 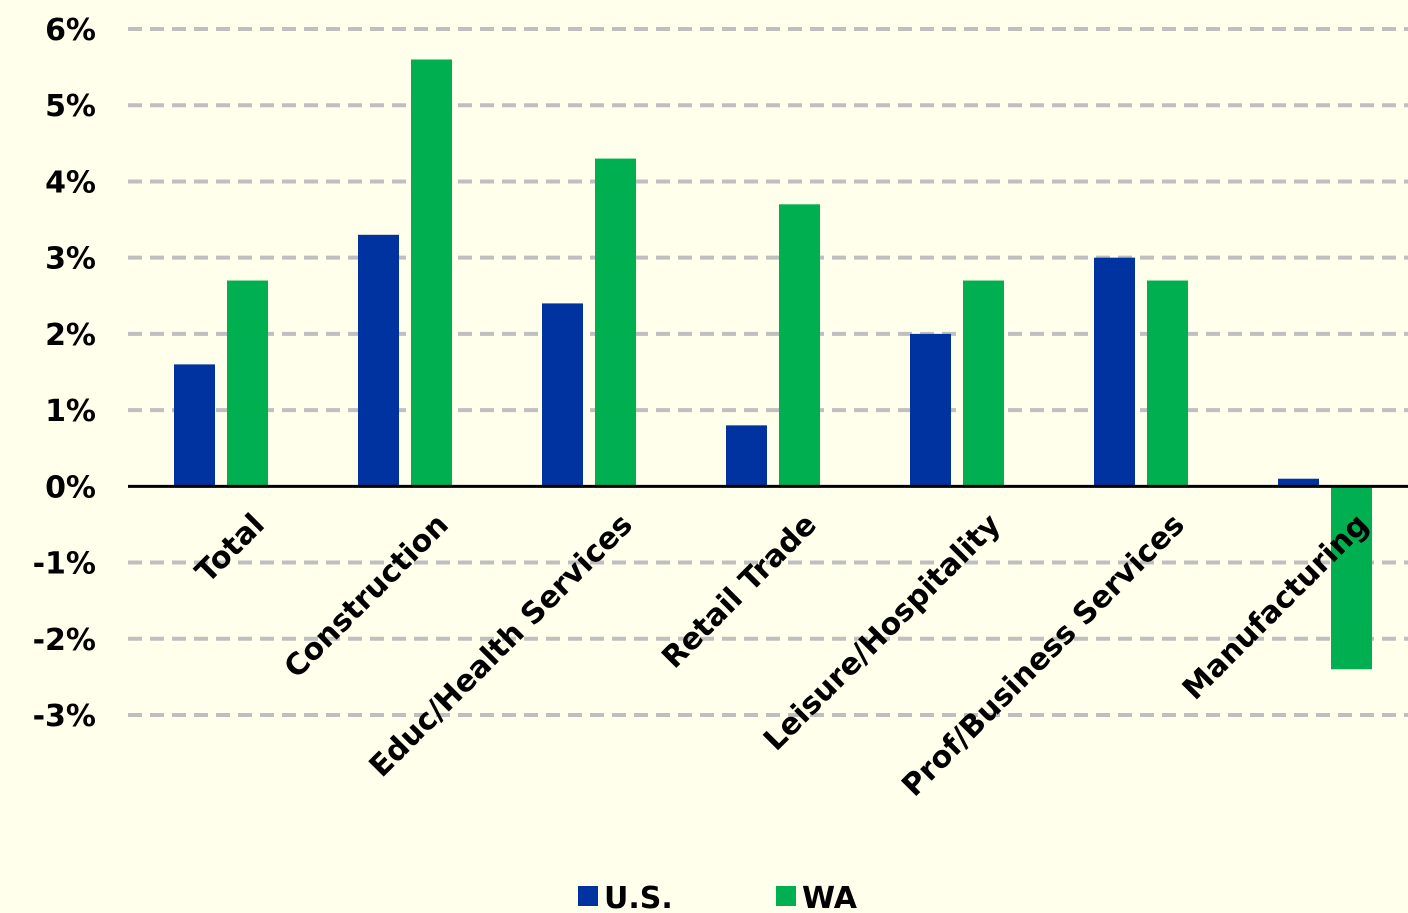 What do you see at coordinates (230, 548) in the screenshot?
I see `category-label: Total` at bounding box center [230, 548].